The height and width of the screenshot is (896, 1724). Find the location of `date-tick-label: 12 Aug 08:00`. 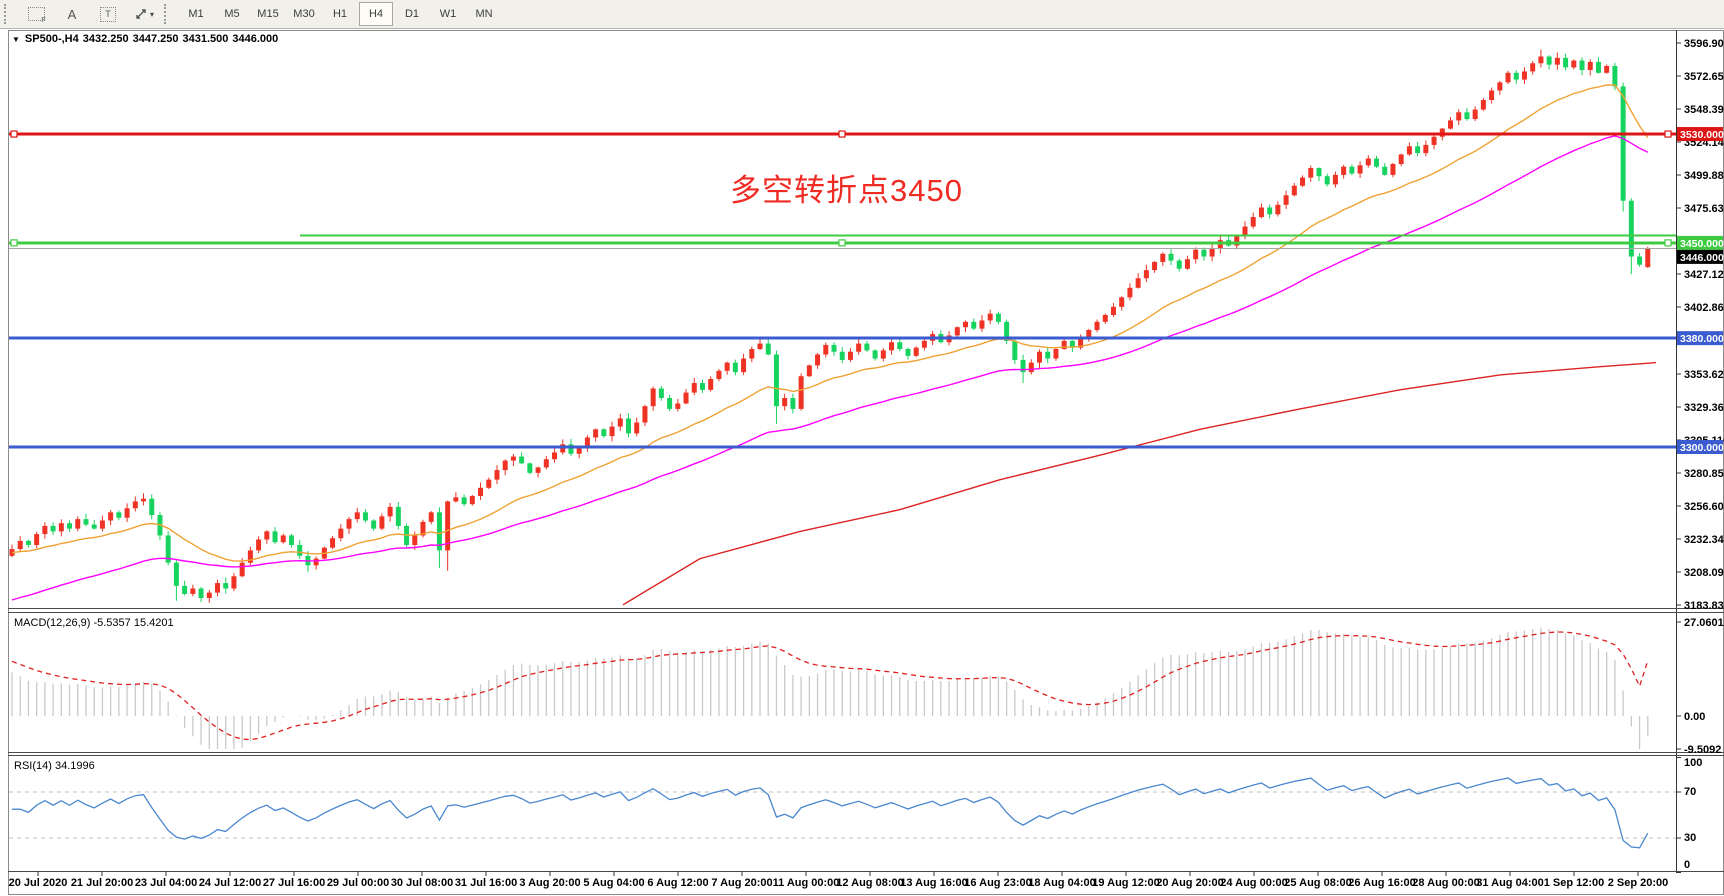

date-tick-label: 12 Aug 08:00 is located at coordinates (869, 883).